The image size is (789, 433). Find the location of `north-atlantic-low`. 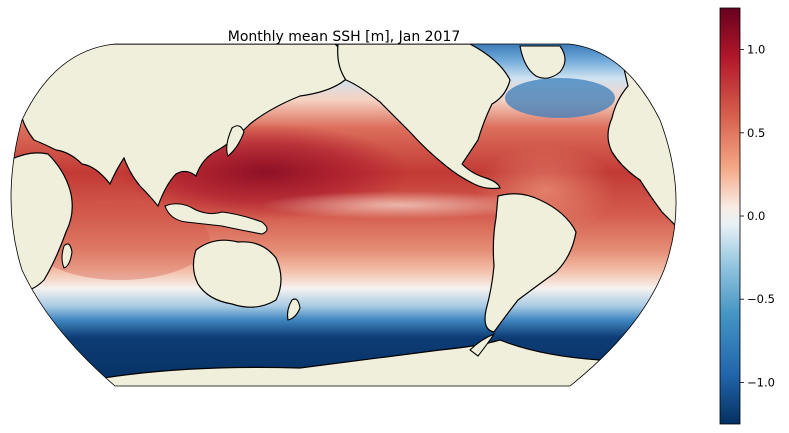

north-atlantic-low is located at coordinates (560, 98).